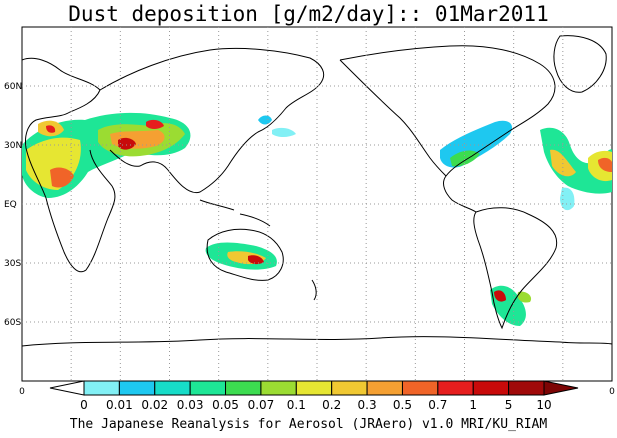 This screenshot has height=438, width=617. I want to click on latitude-label: 60S, so click(12, 323).